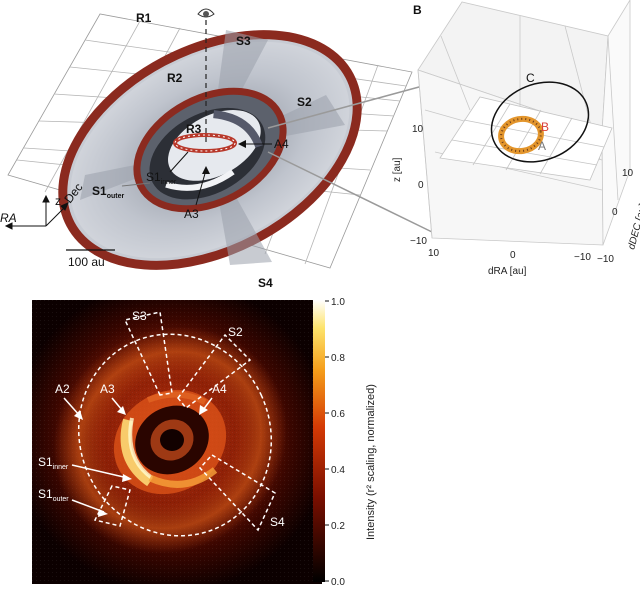 This screenshot has width=640, height=595. What do you see at coordinates (418, 241) in the screenshot?
I see `z-tick-bot: −10` at bounding box center [418, 241].